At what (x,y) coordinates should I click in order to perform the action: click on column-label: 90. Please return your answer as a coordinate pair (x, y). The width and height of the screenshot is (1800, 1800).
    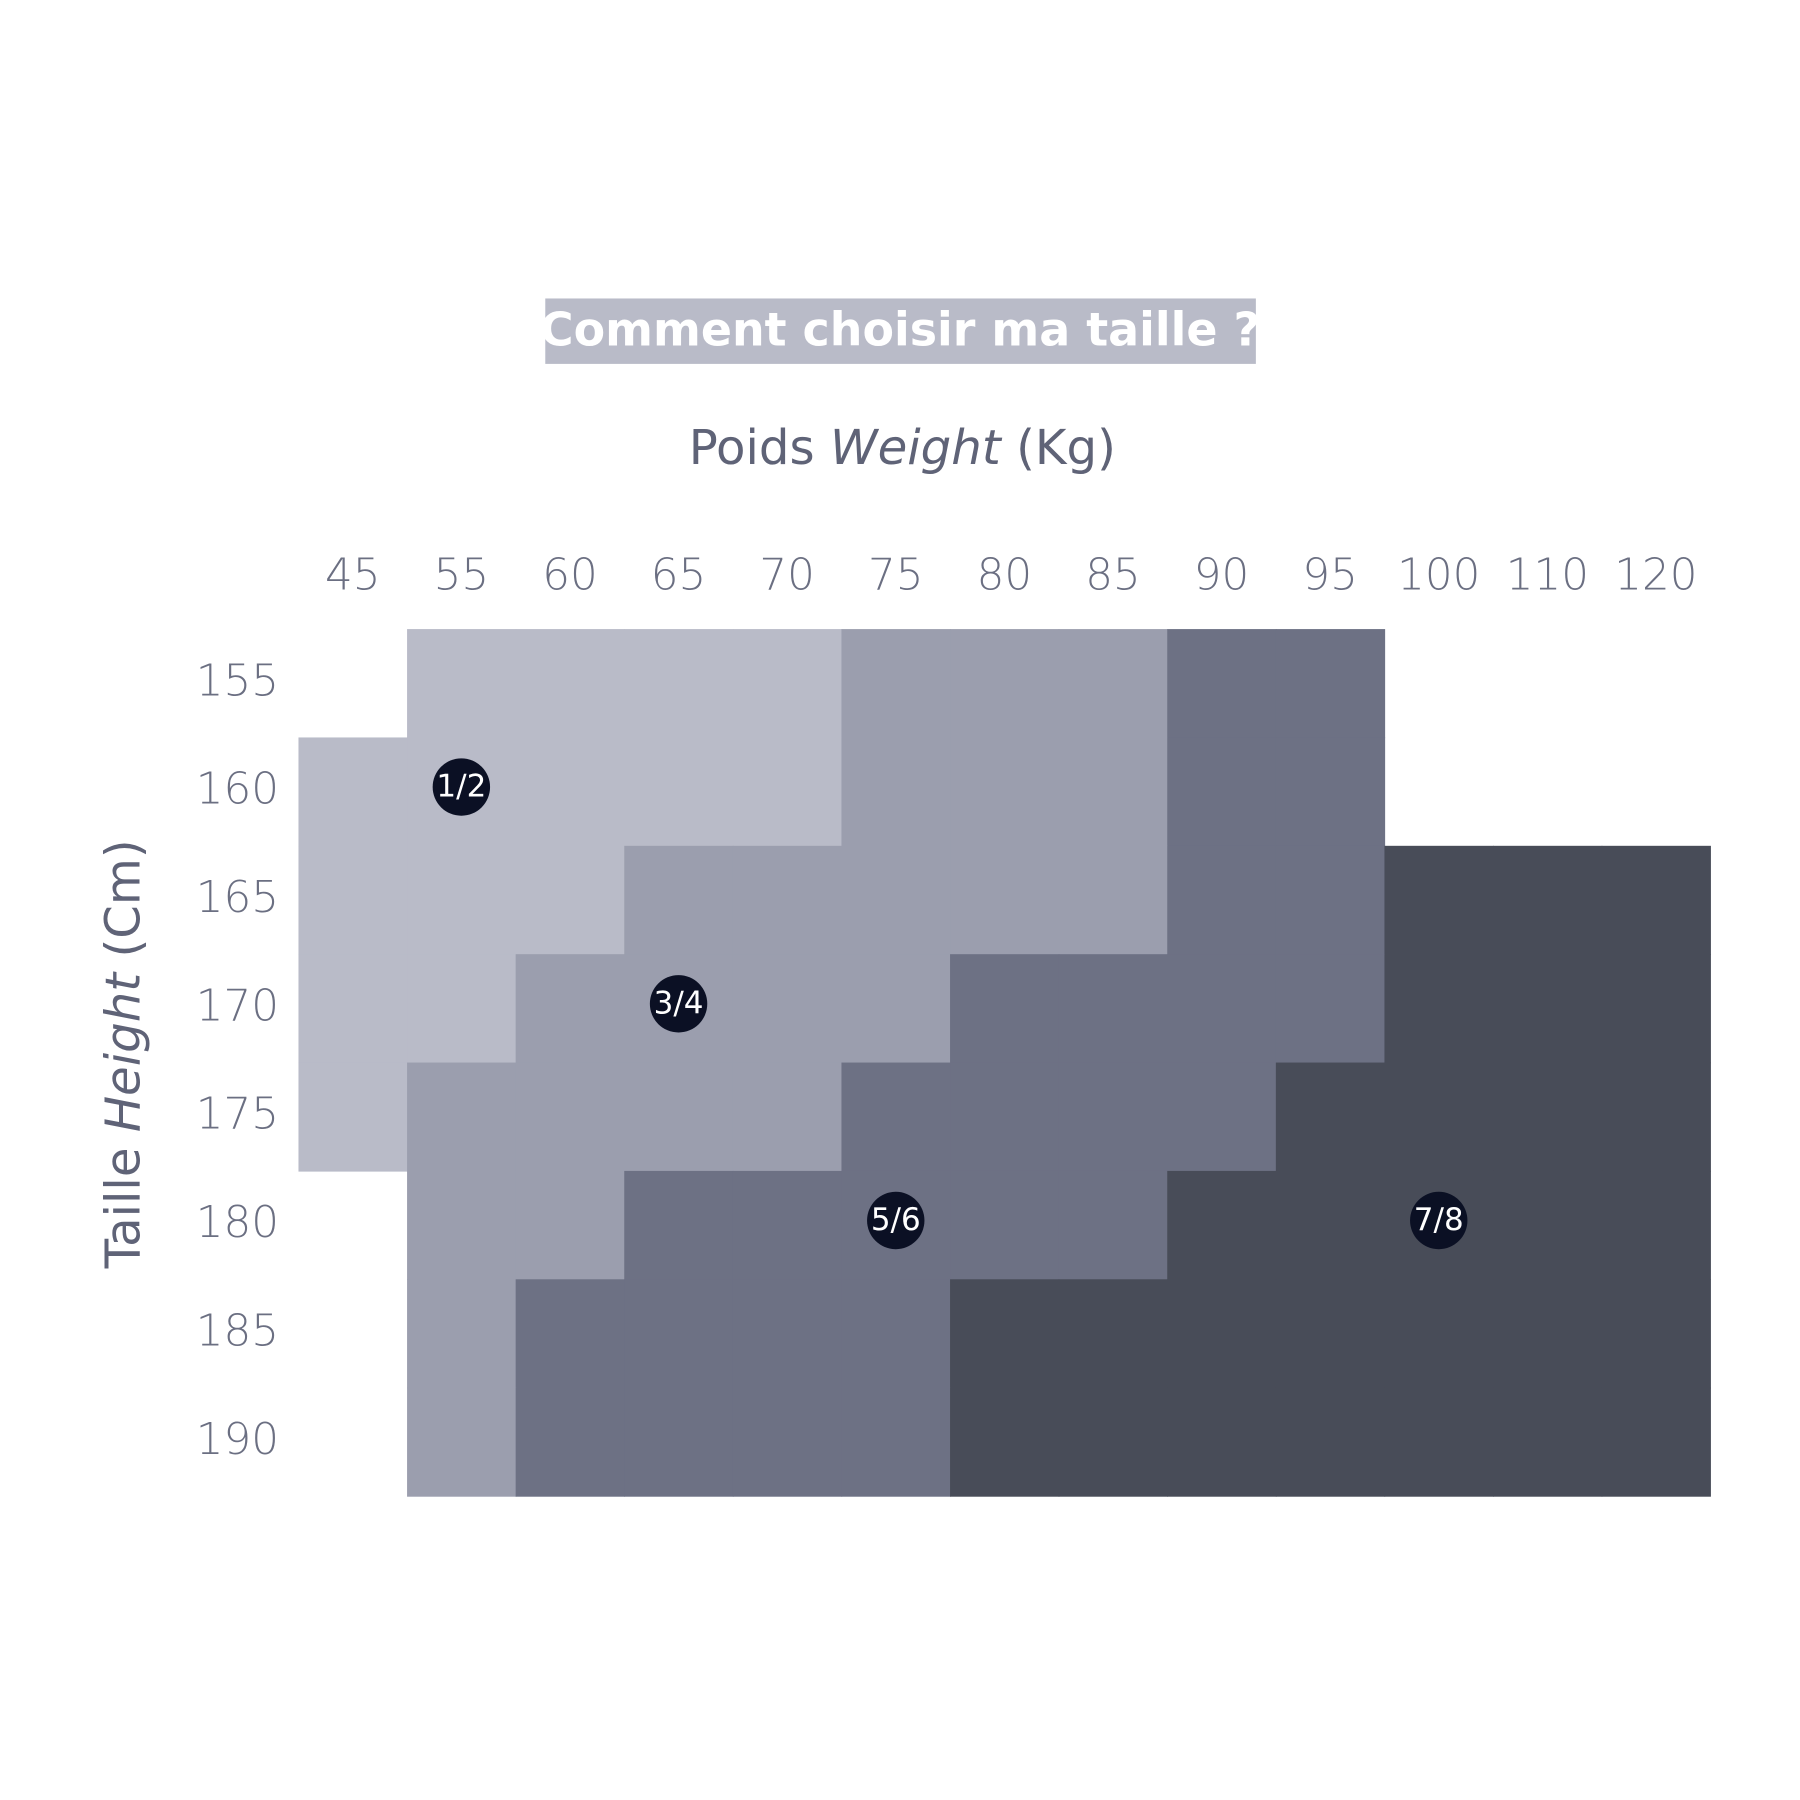
    Looking at the image, I should click on (1222, 575).